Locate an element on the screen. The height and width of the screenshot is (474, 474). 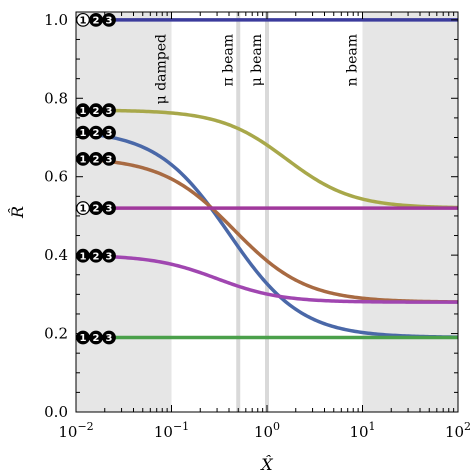
vertical-marker-lines is located at coordinates (252, 212).